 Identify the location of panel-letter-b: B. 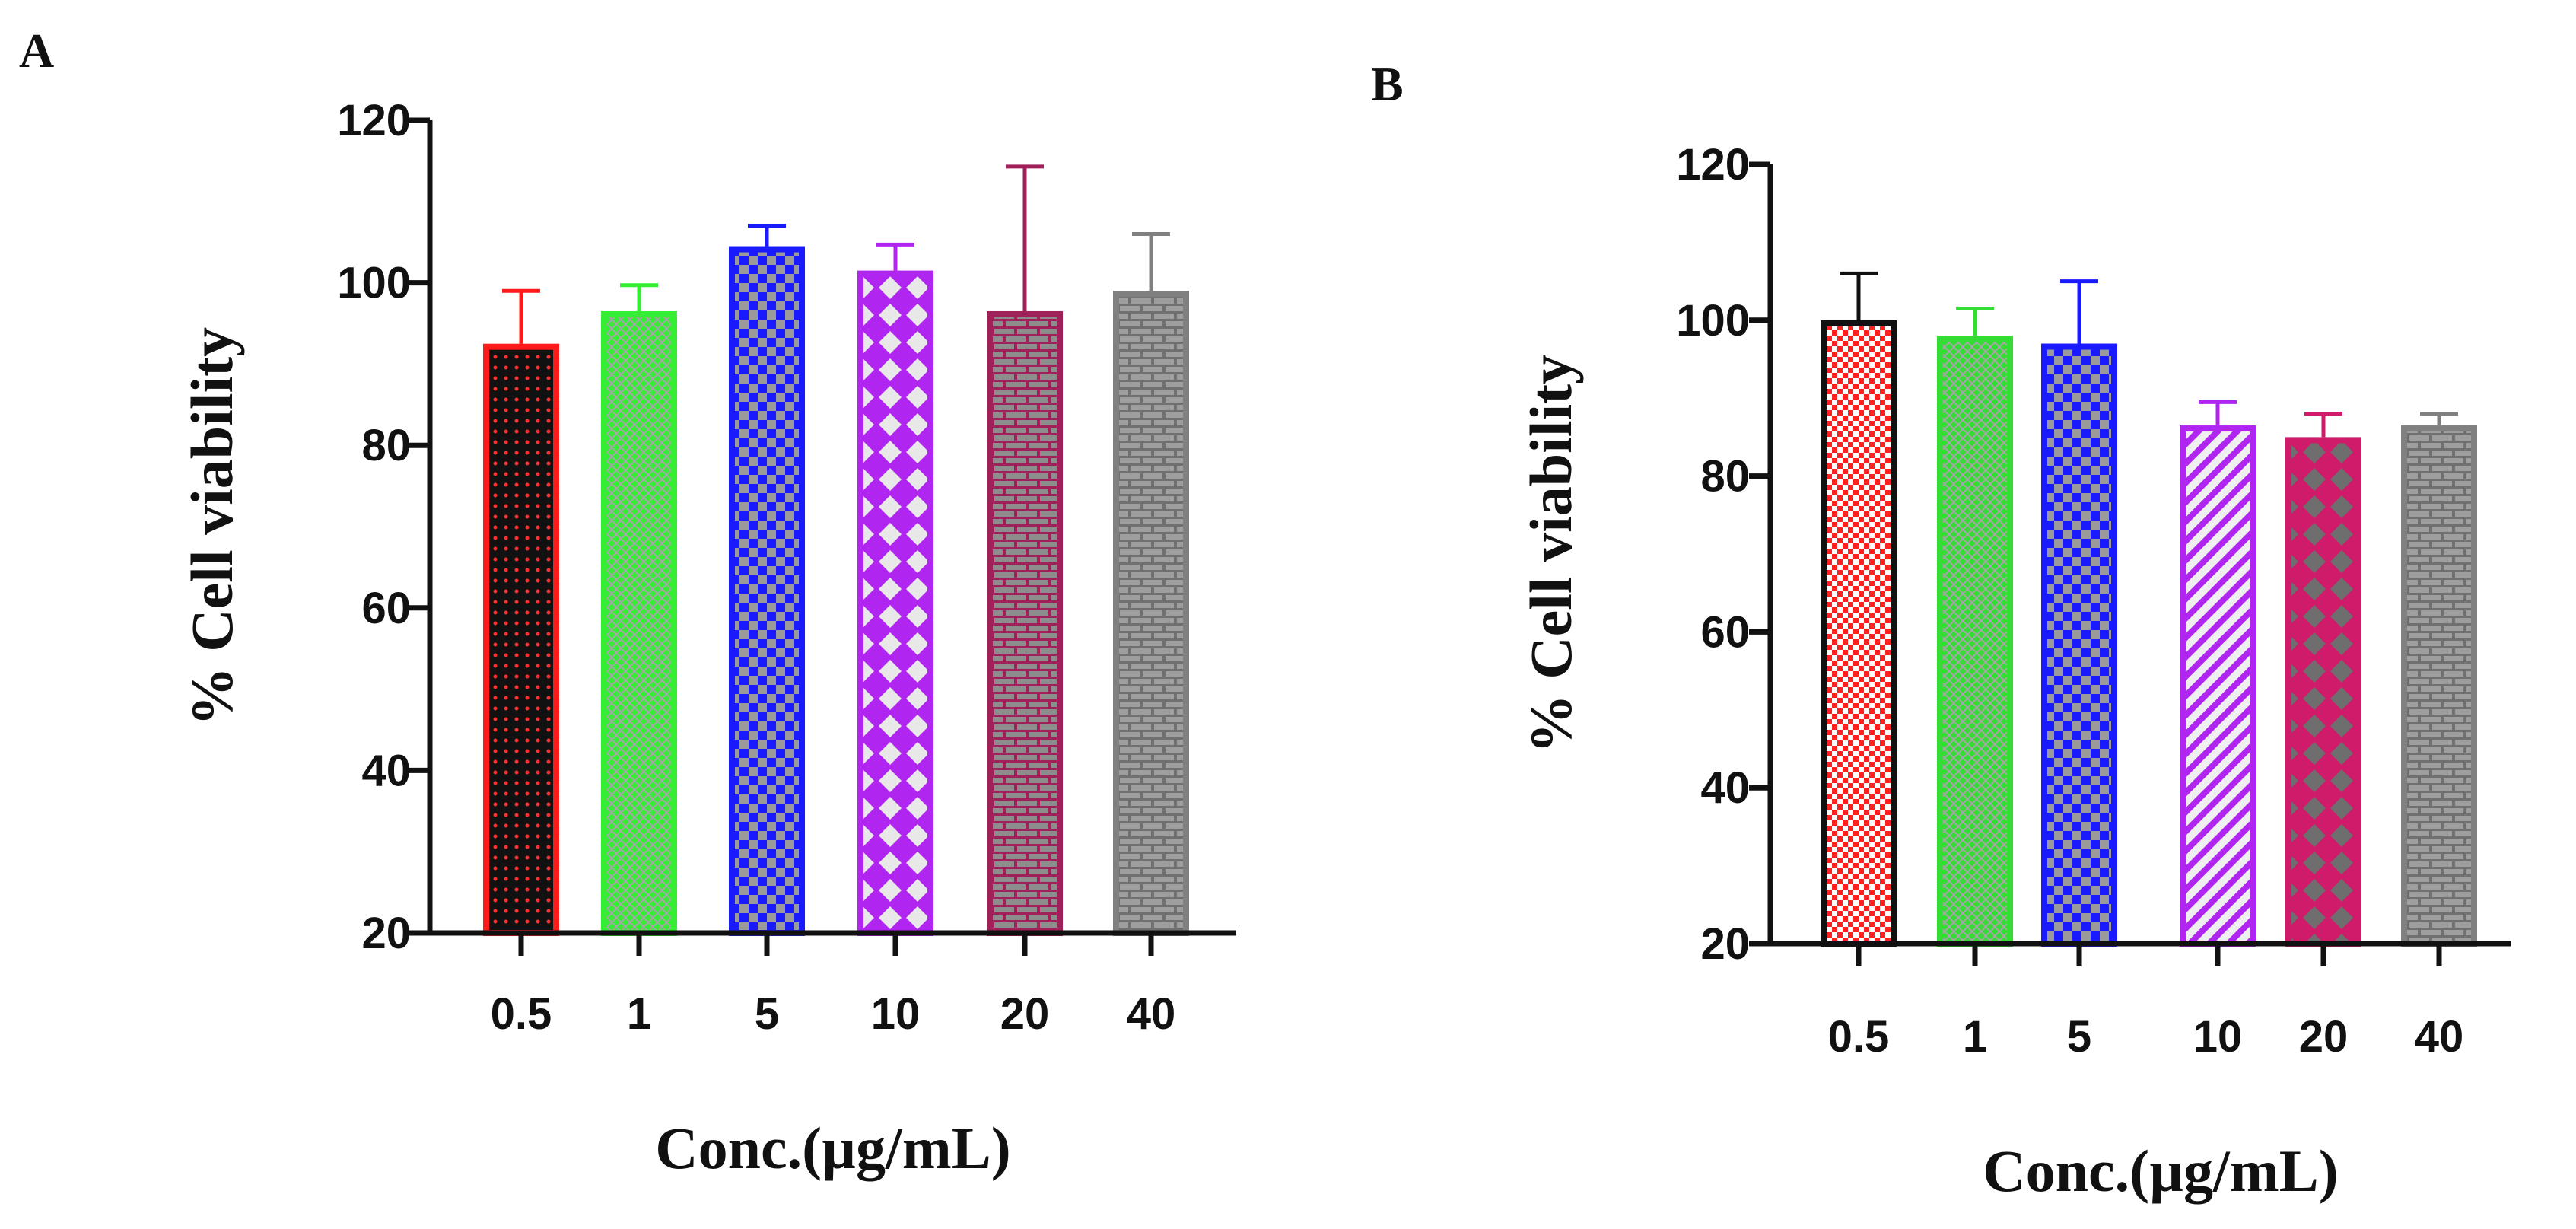
(1387, 84).